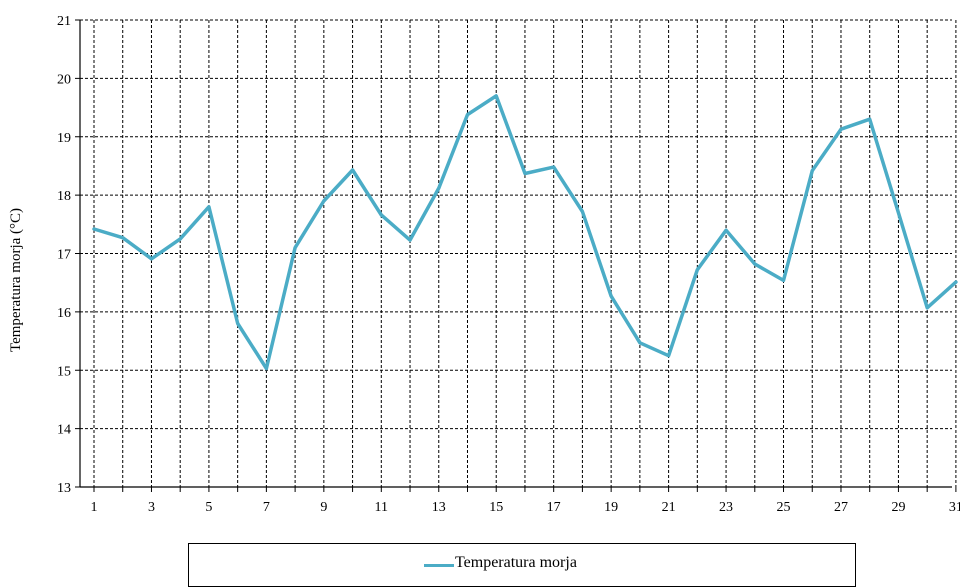 The height and width of the screenshot is (587, 960). I want to click on x-tick-label: 25, so click(784, 507).